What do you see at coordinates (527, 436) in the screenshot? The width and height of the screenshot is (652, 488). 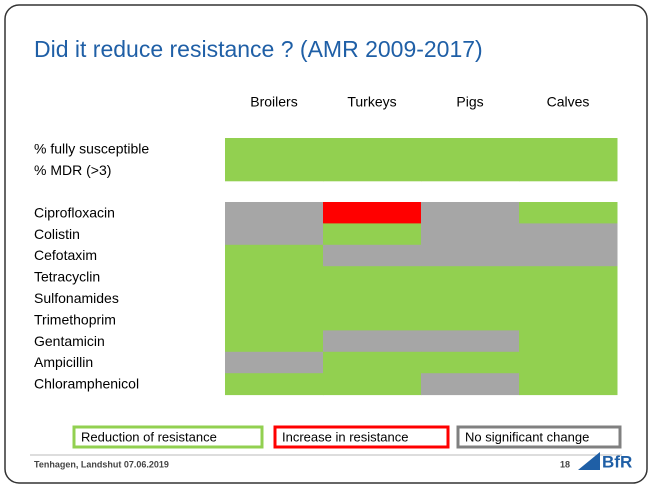 I see `legend-label: No significant change` at bounding box center [527, 436].